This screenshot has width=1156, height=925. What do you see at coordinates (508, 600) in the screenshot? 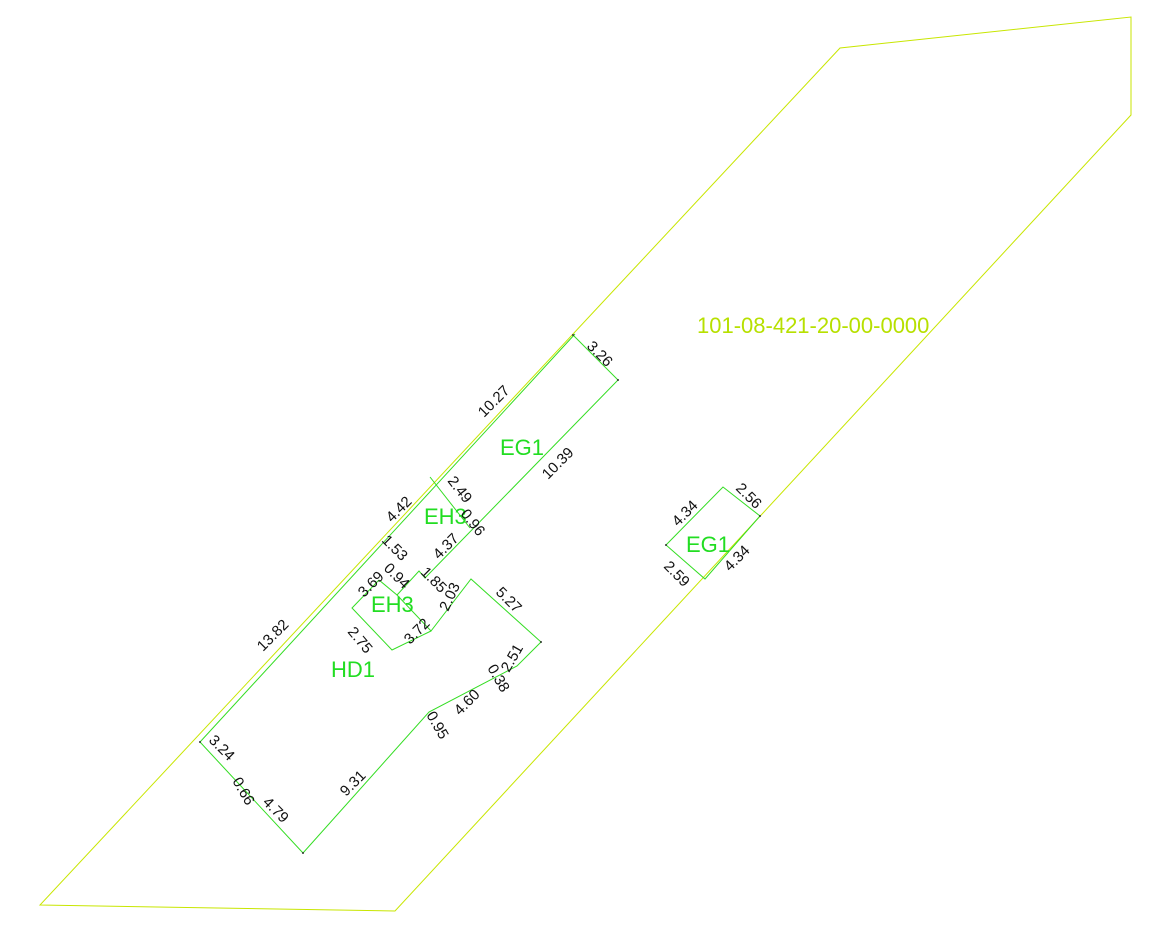
I see `dimension-label: 5.27` at bounding box center [508, 600].